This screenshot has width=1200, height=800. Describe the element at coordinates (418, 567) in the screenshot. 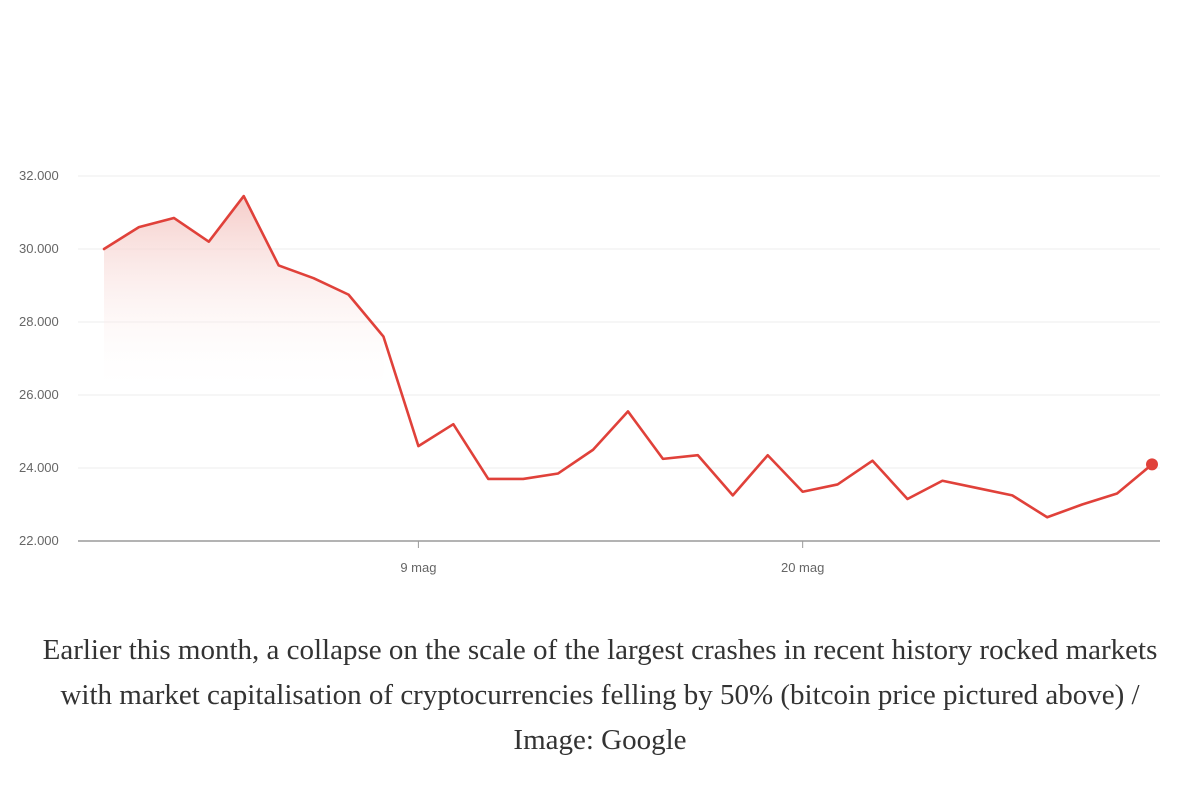

I see `x-tick-label: 9 mag` at that location.